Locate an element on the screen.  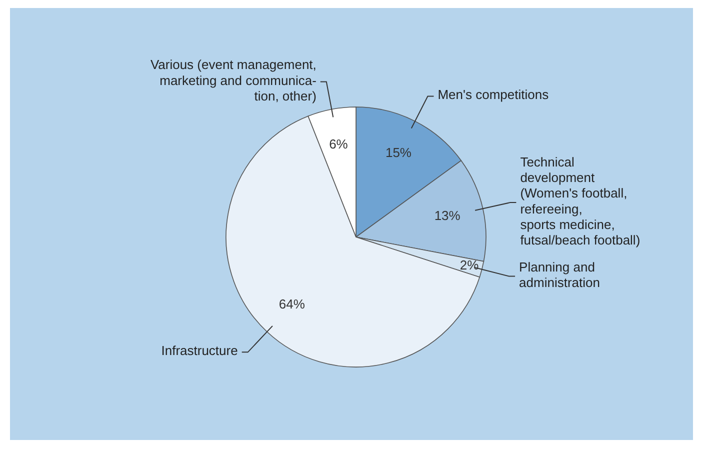
data-label: 2% is located at coordinates (470, 265).